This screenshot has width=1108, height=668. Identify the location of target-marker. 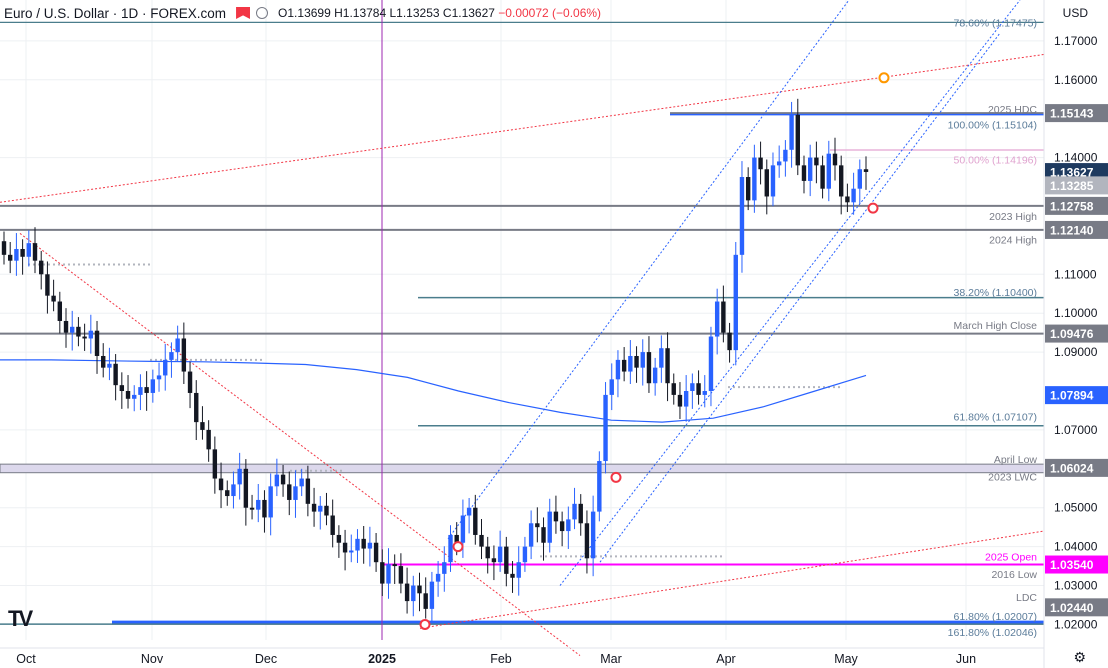
(884, 78).